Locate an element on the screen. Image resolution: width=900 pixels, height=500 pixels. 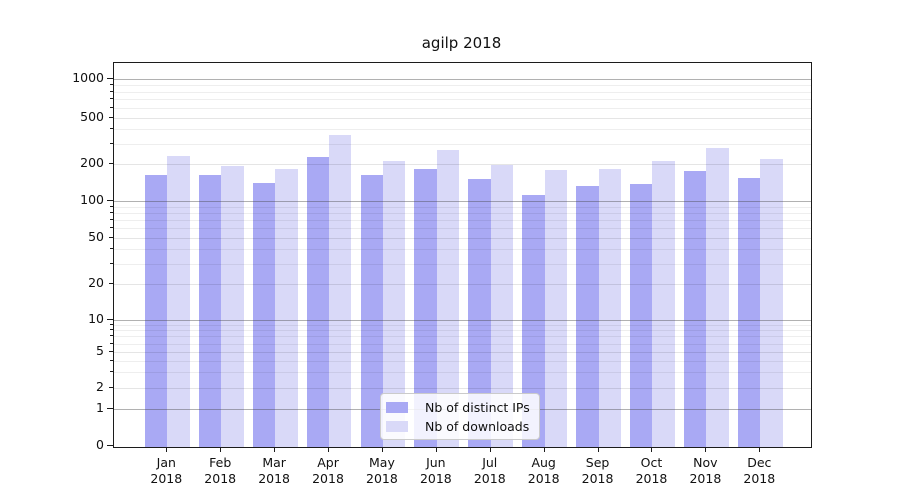
x-tick-label: Dec 2018 is located at coordinates (759, 471).